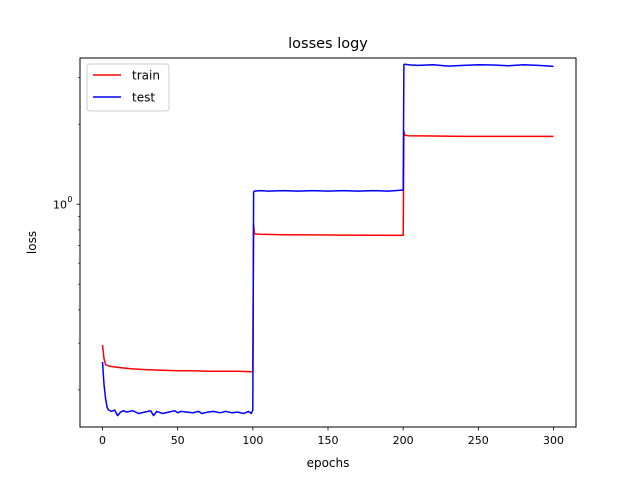 The width and height of the screenshot is (640, 480). Describe the element at coordinates (178, 440) in the screenshot. I see `x-tick-label: 50` at that location.